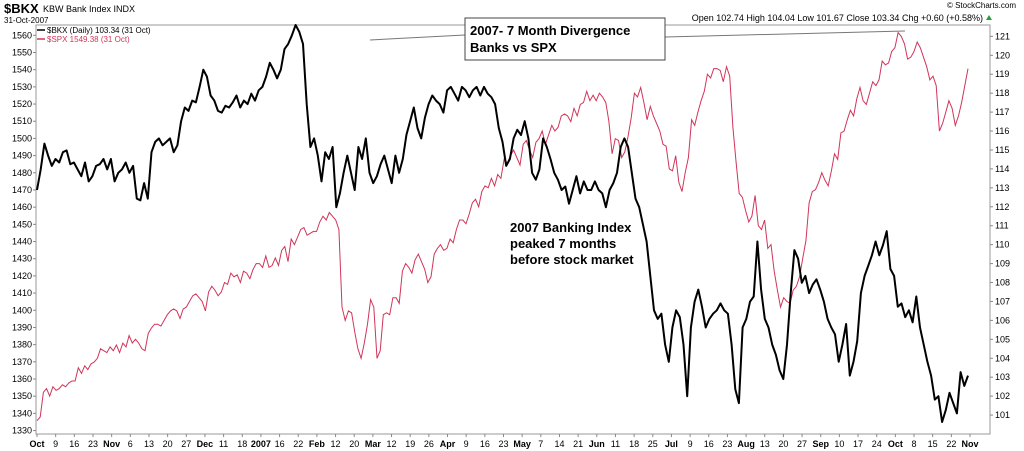 The width and height of the screenshot is (1024, 451). What do you see at coordinates (522, 444) in the screenshot?
I see `x-tick-label: May` at bounding box center [522, 444].